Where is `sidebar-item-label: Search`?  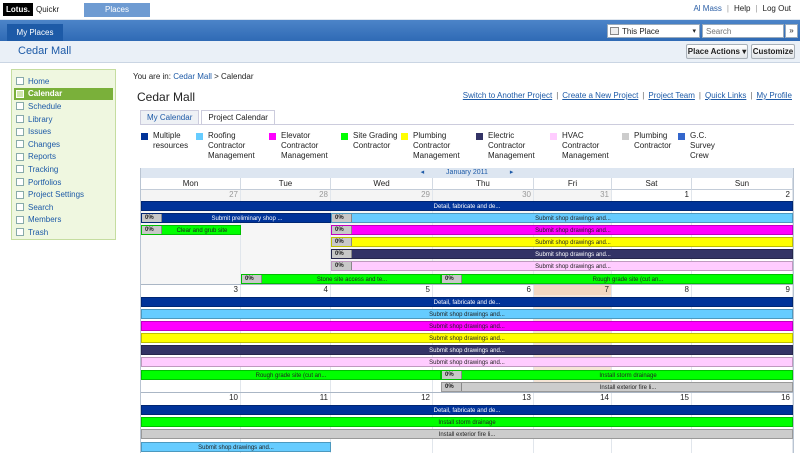
sidebar-item-label: Search is located at coordinates (41, 207).